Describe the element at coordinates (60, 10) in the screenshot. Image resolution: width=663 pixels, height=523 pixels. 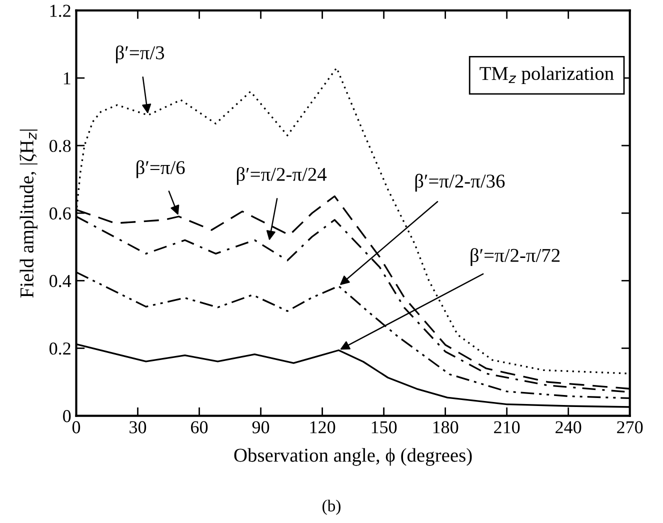
I see `y-tick-label: 1.2` at that location.